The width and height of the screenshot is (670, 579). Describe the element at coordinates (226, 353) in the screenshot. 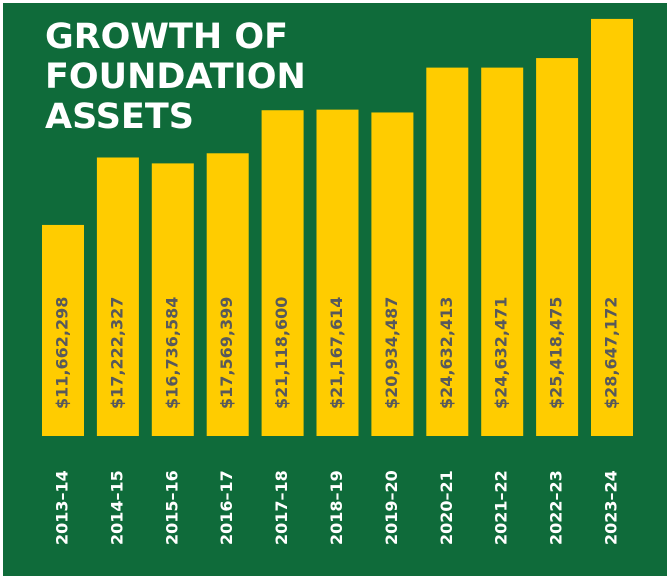

I see `value-label: $17,569,399` at that location.